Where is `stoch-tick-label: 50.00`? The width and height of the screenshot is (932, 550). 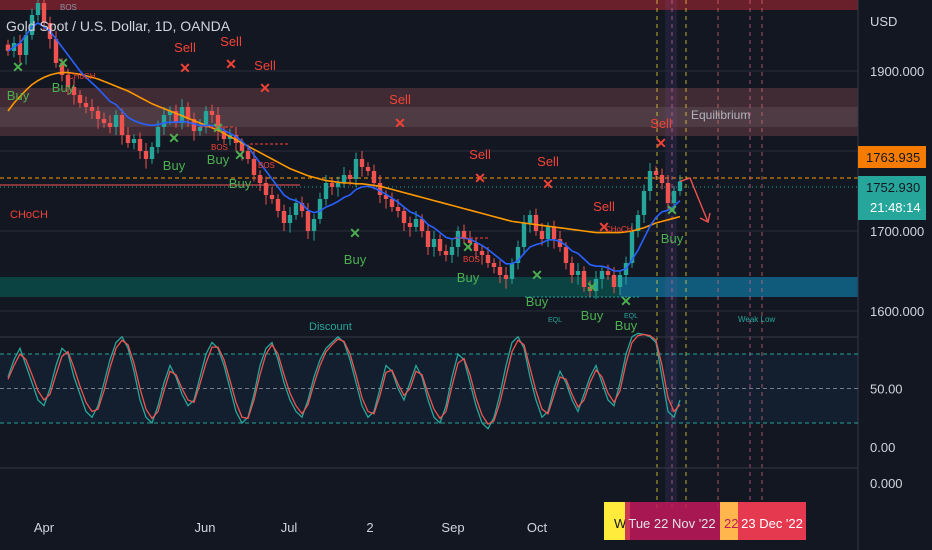 stoch-tick-label: 50.00 is located at coordinates (886, 389).